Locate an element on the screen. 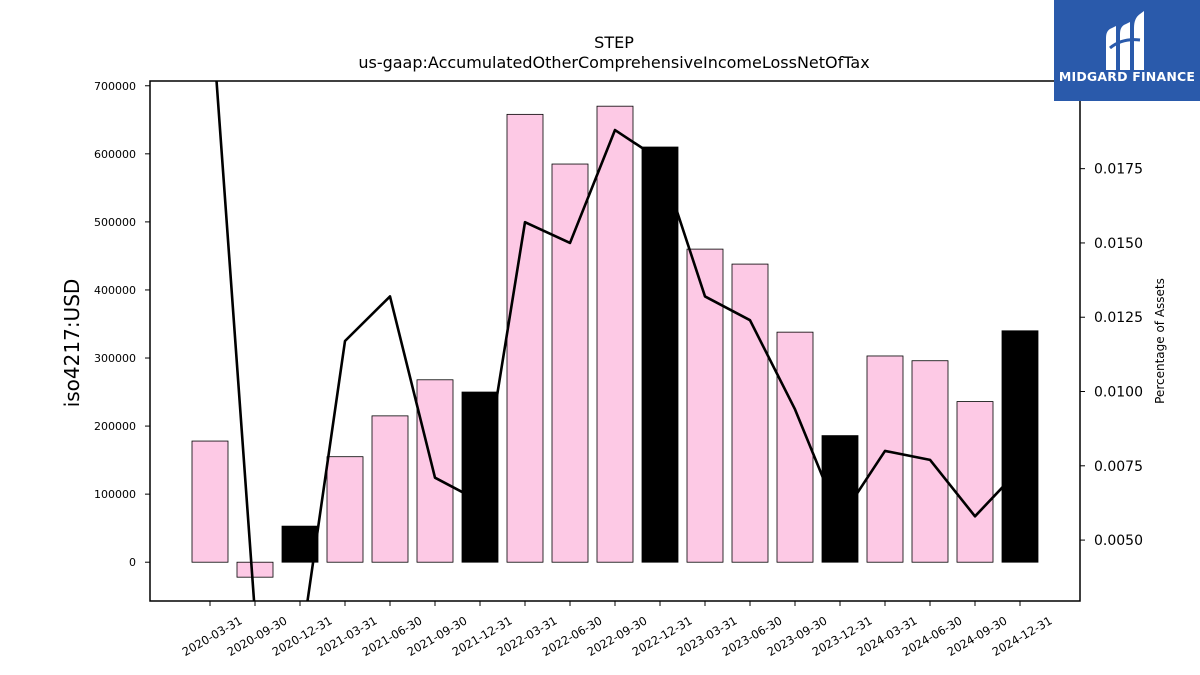  y-tick-label: 300000 is located at coordinates (115, 358).